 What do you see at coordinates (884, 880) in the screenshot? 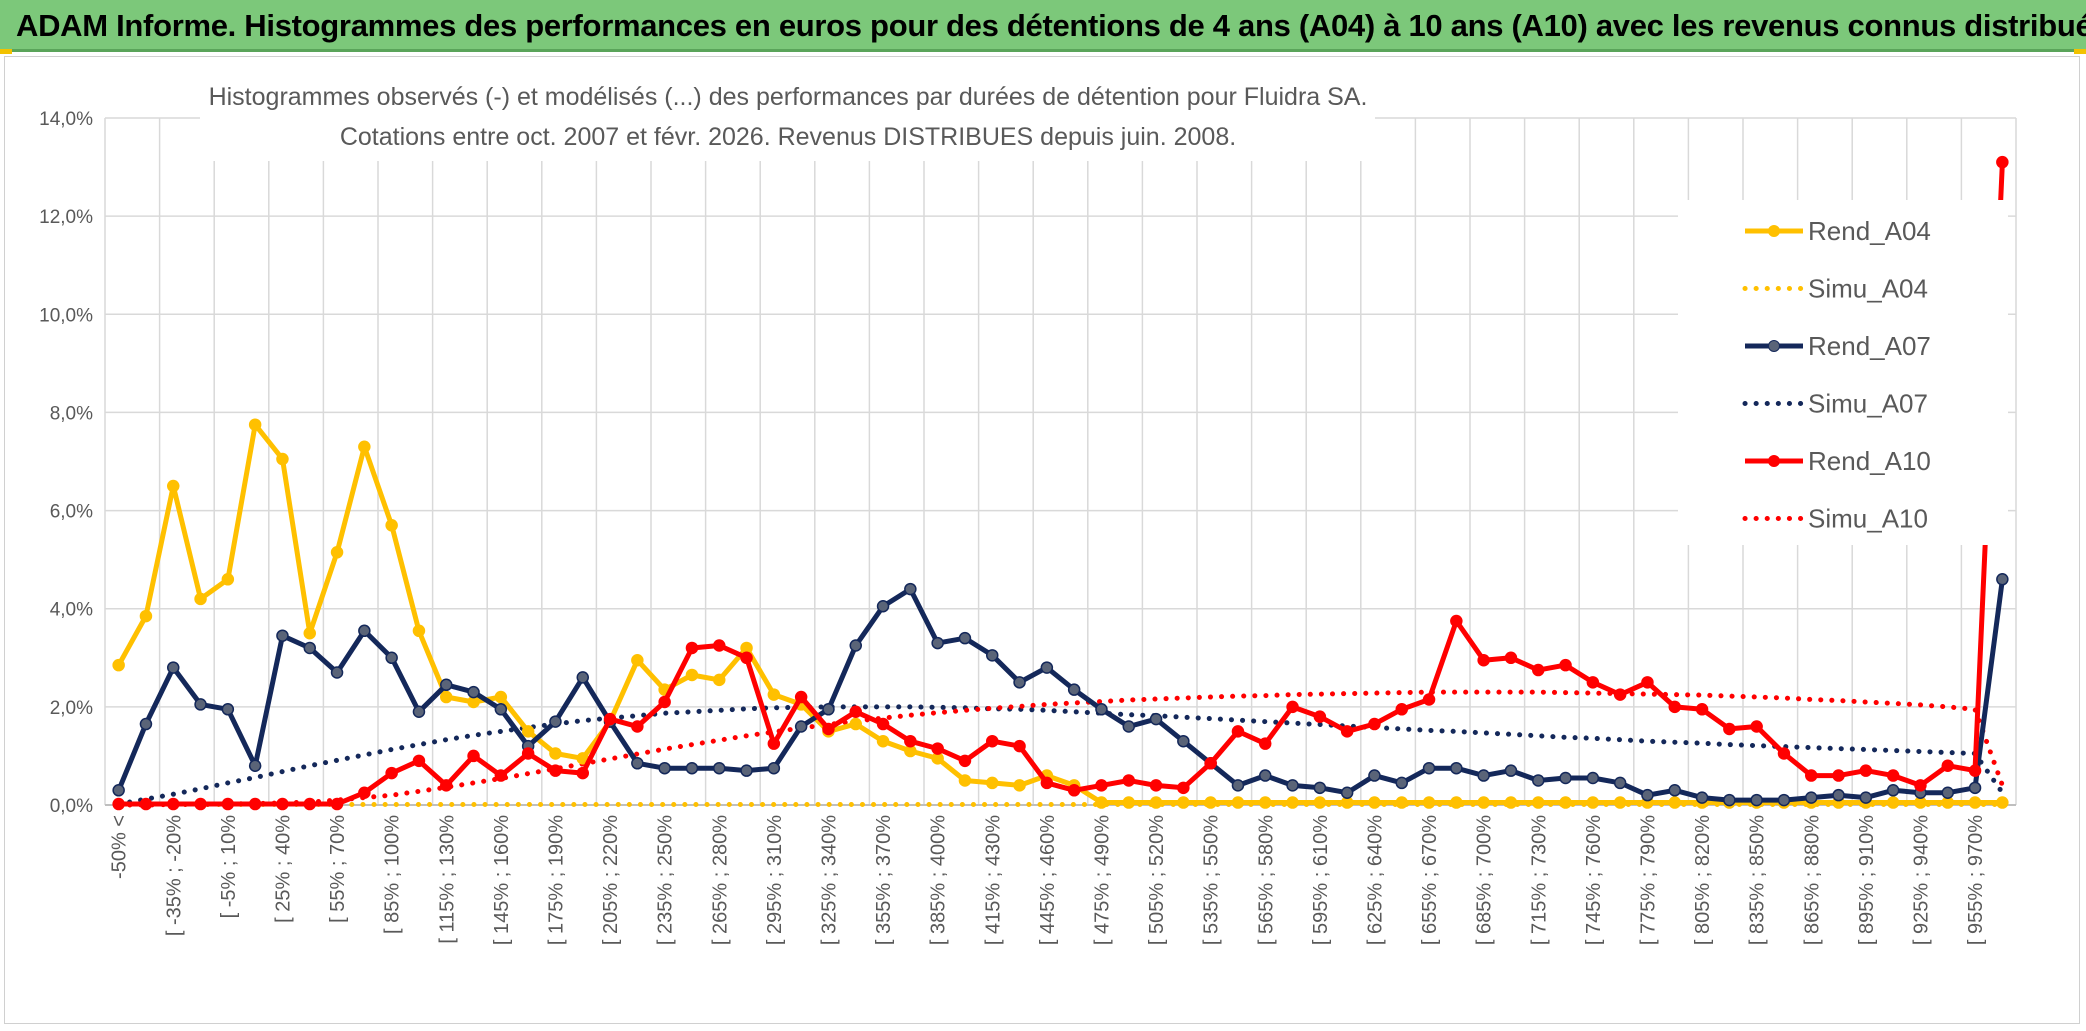
I see `x-tick-label: [ 355% ; 370%` at bounding box center [884, 880].